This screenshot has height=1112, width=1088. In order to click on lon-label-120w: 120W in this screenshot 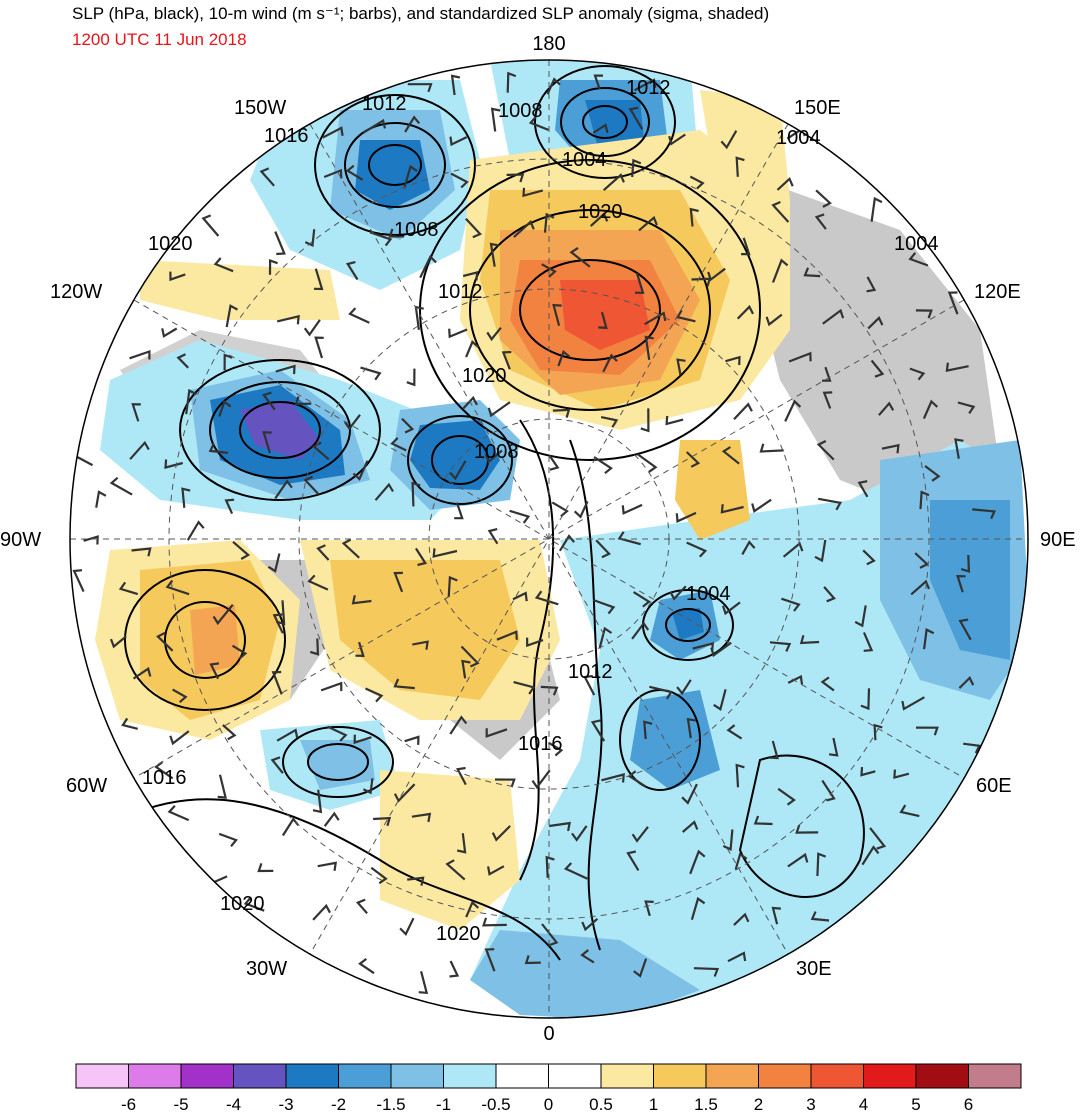, I will do `click(76, 292)`.